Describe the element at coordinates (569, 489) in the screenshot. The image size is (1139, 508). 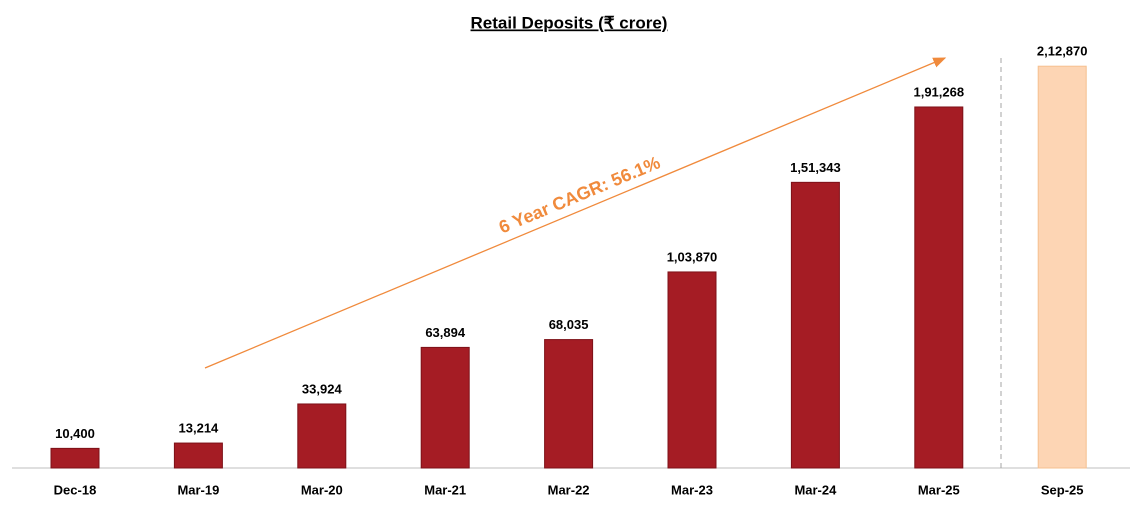
I see `x-tick-label: Mar-22` at that location.